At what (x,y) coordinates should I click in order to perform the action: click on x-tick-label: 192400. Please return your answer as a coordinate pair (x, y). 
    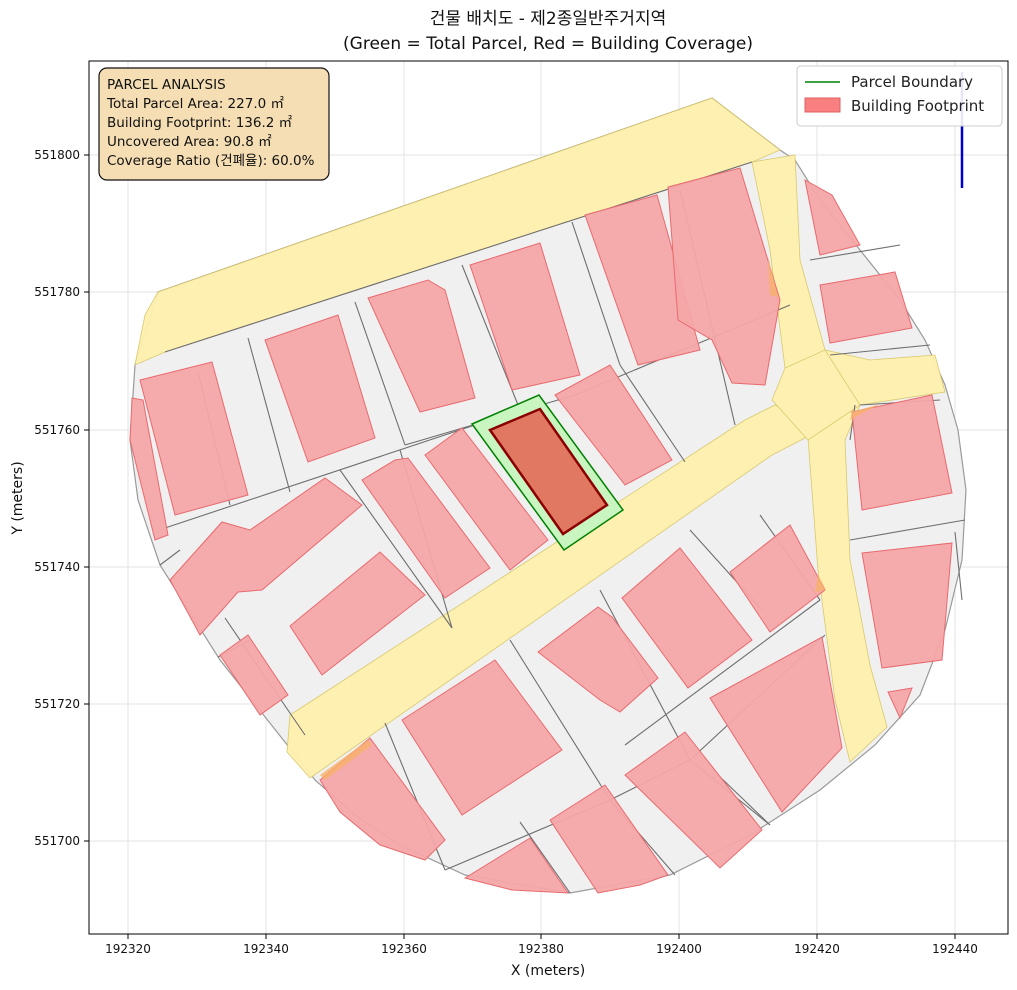
    Looking at the image, I should click on (679, 949).